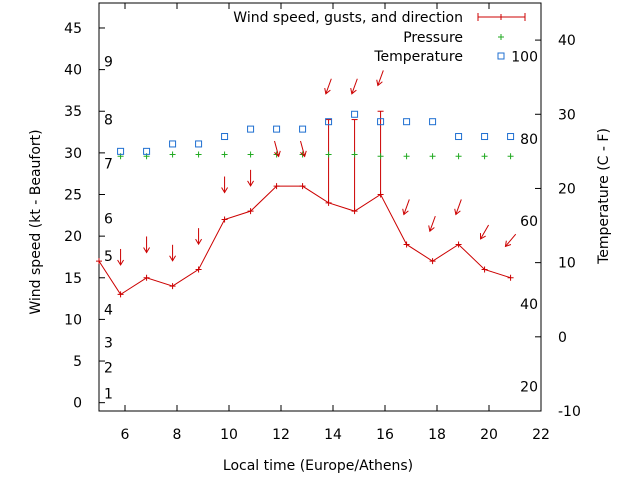 The image size is (640, 480). Describe the element at coordinates (281, 435) in the screenshot. I see `x-tick-label: 12` at that location.